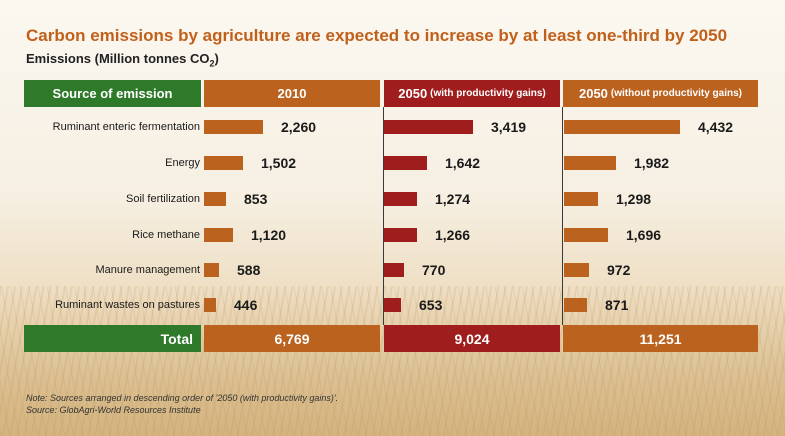 Image resolution: width=785 pixels, height=436 pixels. Describe the element at coordinates (112, 338) in the screenshot. I see `total-label: Total` at that location.